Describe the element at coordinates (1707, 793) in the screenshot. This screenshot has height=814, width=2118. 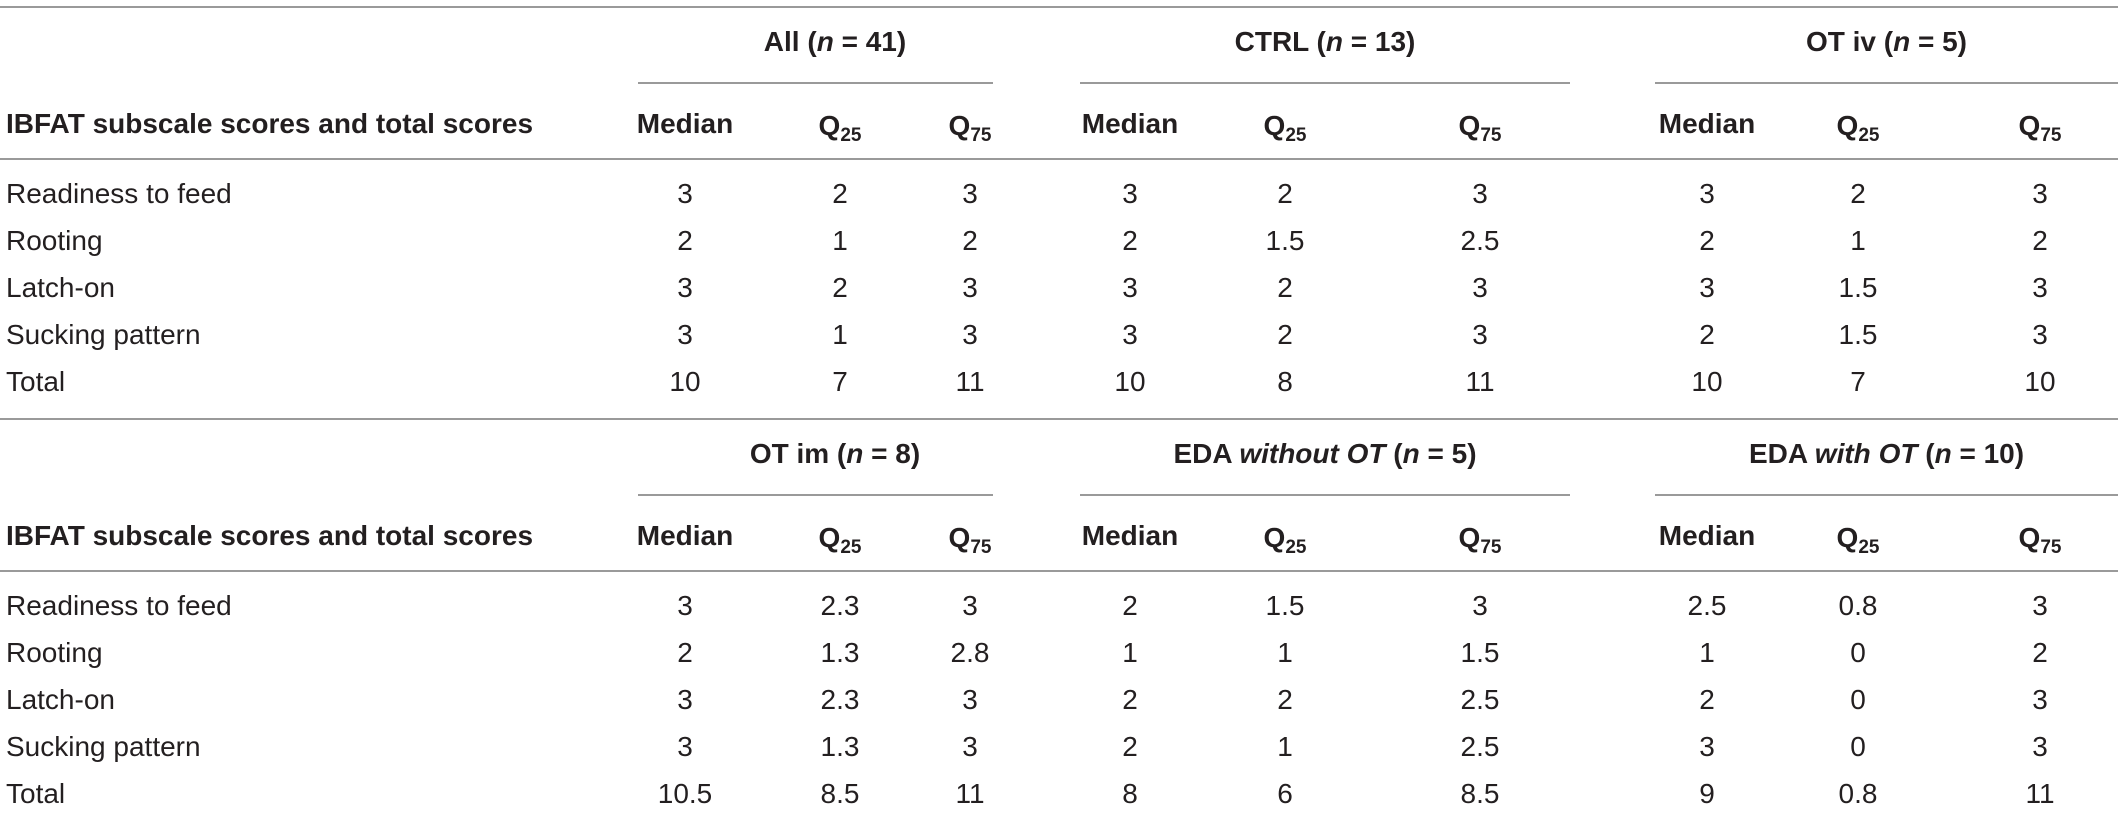
I see `cell-value: 9` at that location.